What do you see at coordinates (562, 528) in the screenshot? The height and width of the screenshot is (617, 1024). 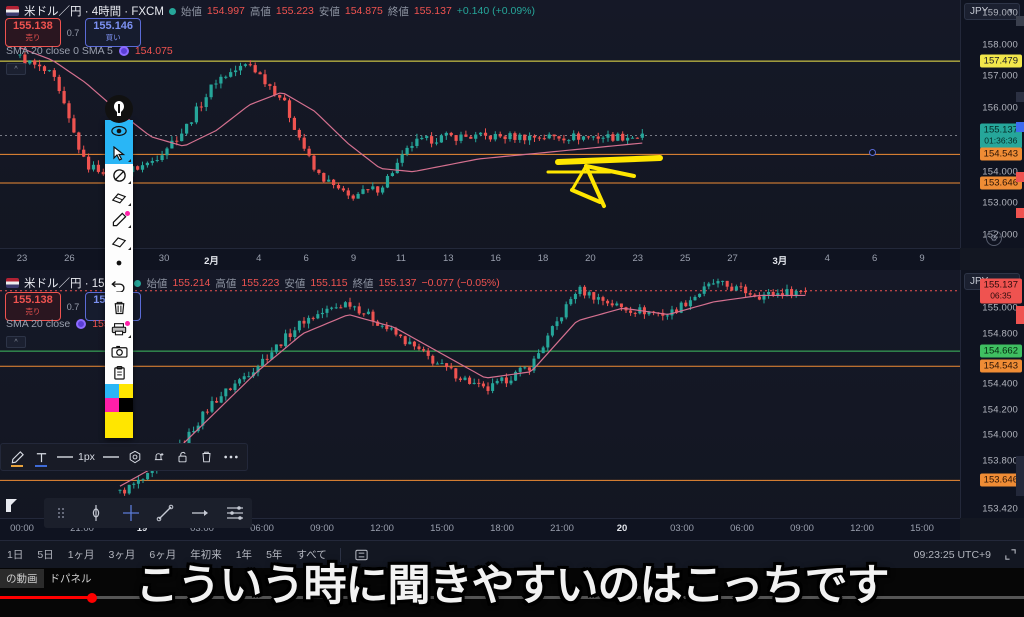 I see `time-tick: 21:00` at bounding box center [562, 528].